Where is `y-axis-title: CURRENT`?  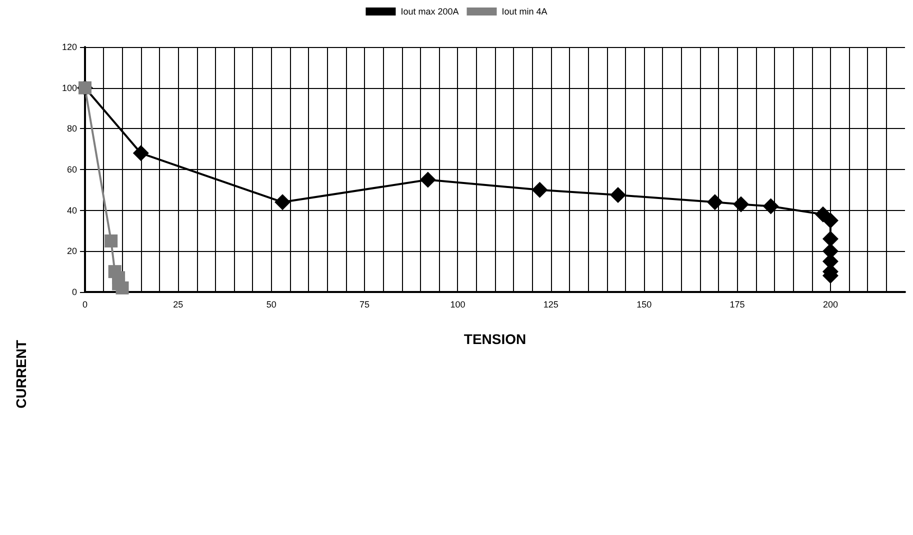 y-axis-title: CURRENT is located at coordinates (21, 374).